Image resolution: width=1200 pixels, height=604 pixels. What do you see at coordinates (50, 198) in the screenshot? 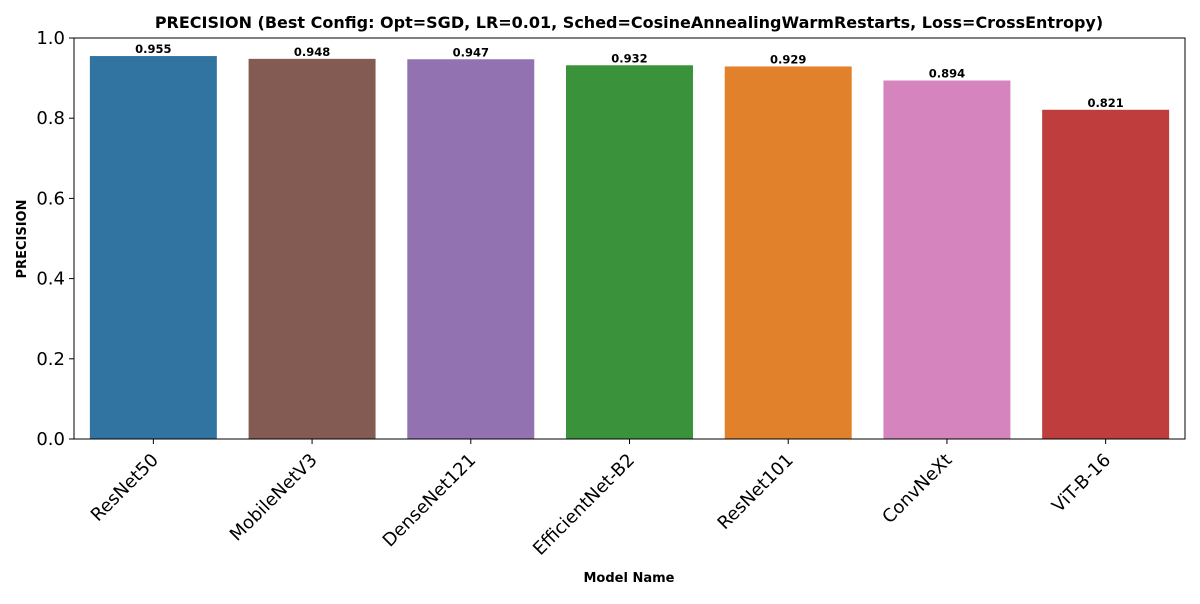
I see `y-tick-label: 0.6` at bounding box center [50, 198].